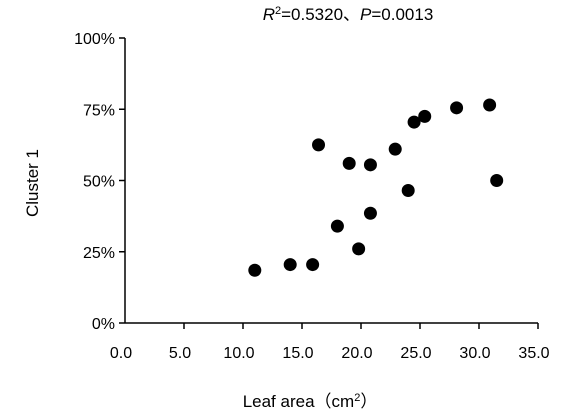  What do you see at coordinates (103, 324) in the screenshot?
I see `y-tick-label: 0%` at bounding box center [103, 324].